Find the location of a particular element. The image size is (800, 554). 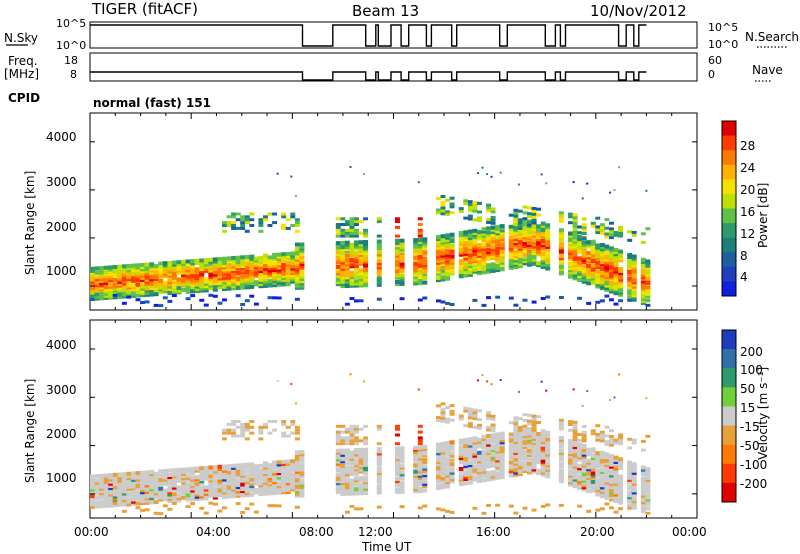

power-colorbar-swatch is located at coordinates (729, 143).